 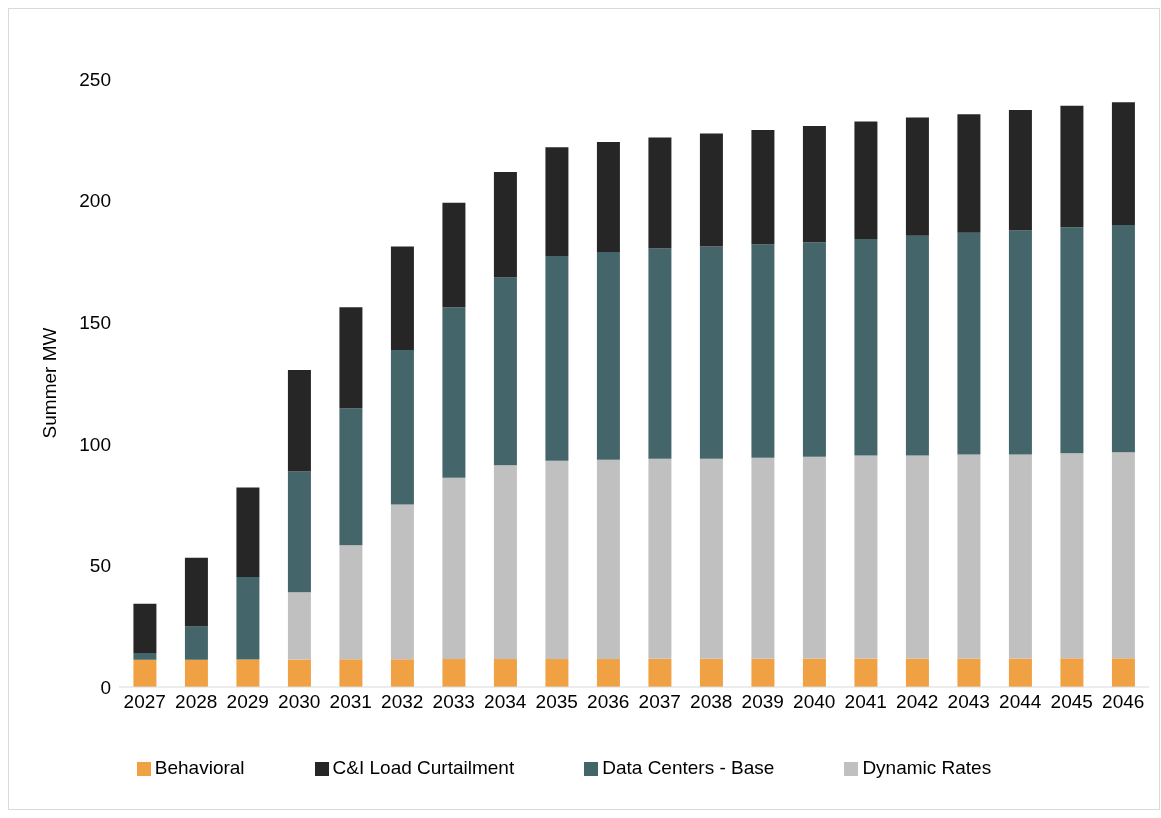 What do you see at coordinates (1071, 702) in the screenshot?
I see `x-tick-label: 2045` at bounding box center [1071, 702].